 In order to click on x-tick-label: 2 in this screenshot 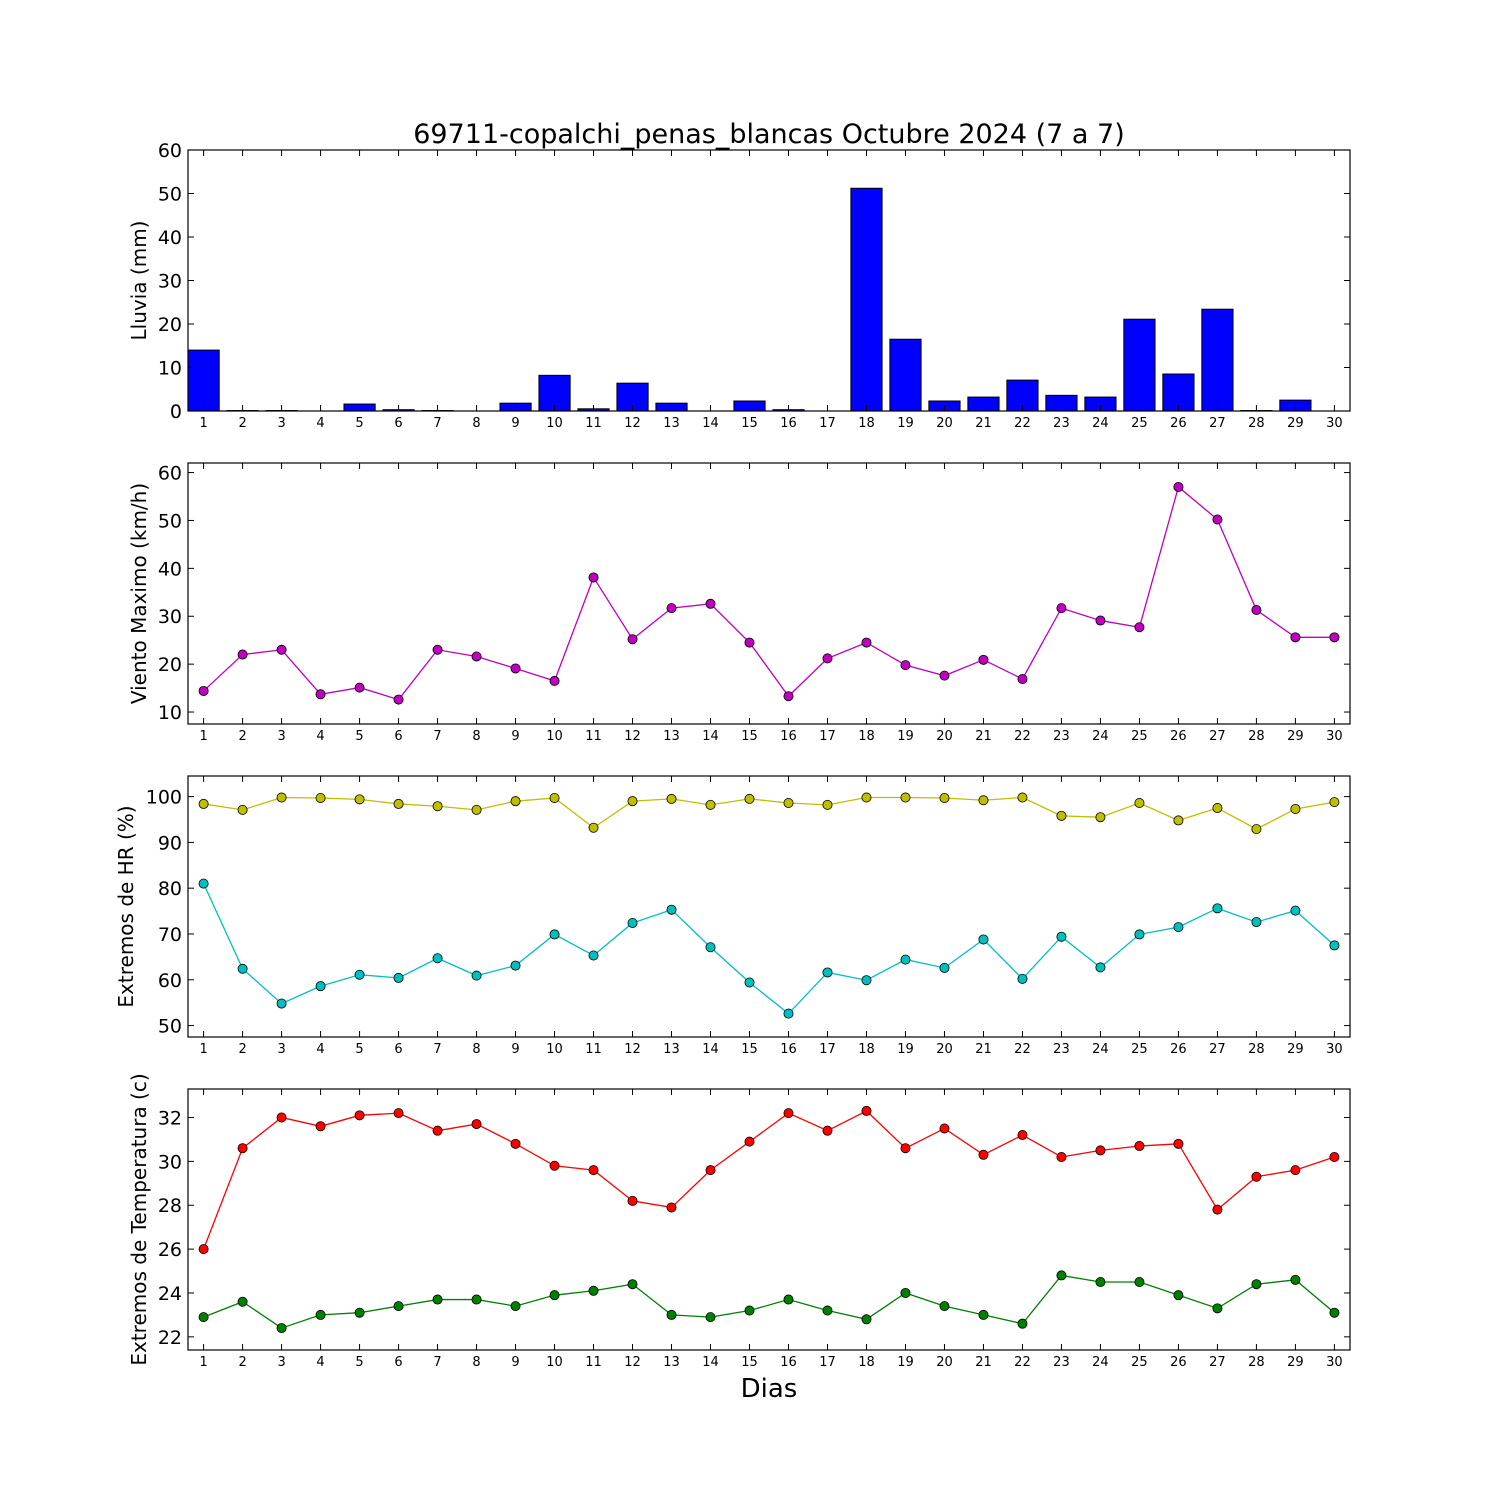, I will do `click(242, 423)`.